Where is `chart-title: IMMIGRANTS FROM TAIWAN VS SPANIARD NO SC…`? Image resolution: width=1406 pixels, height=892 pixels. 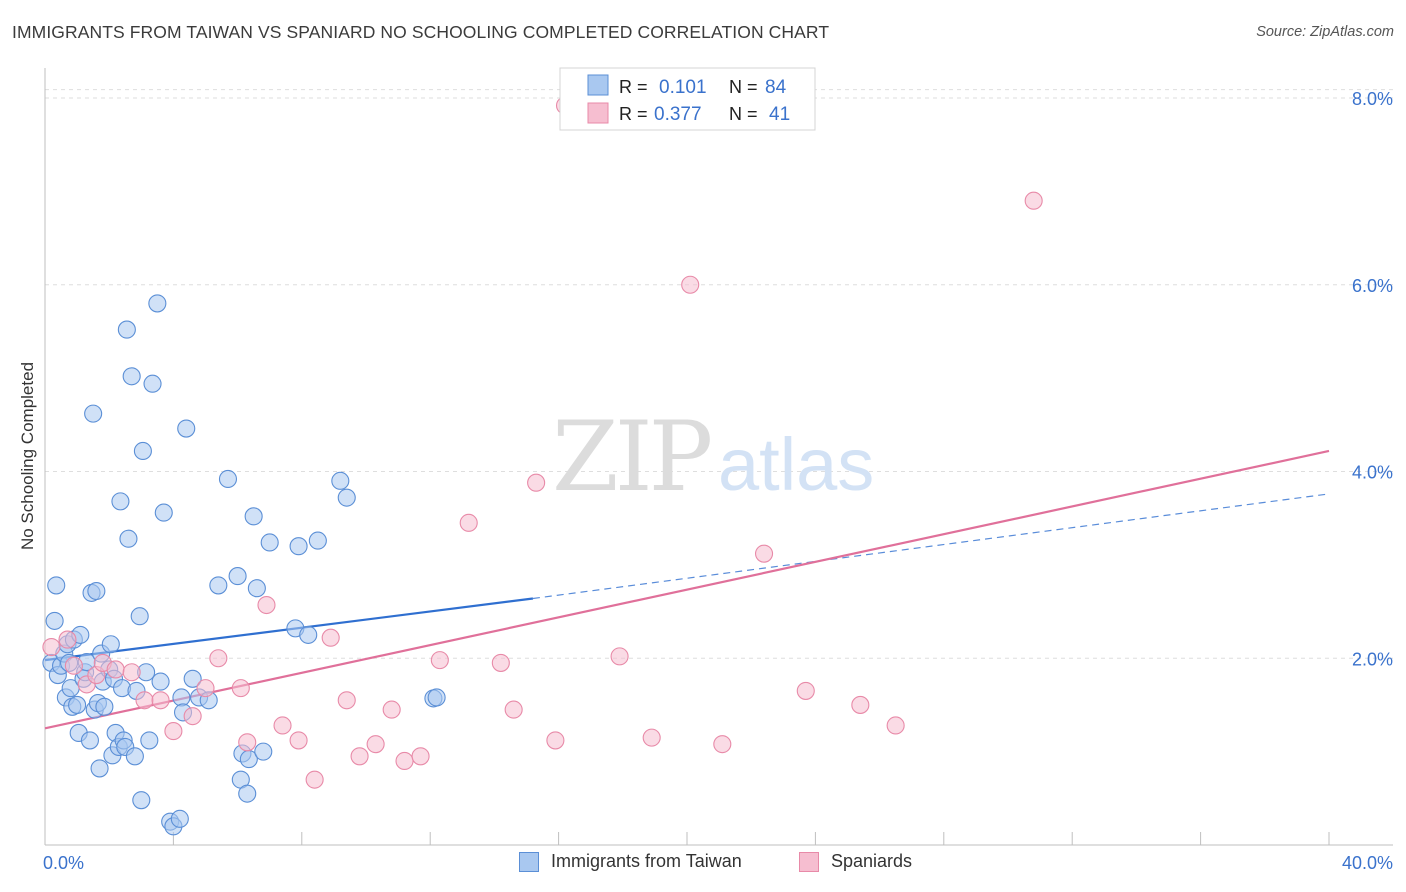 chart-title: IMMIGRANTS FROM TAIWAN VS SPANIARD NO SC… is located at coordinates (421, 32).